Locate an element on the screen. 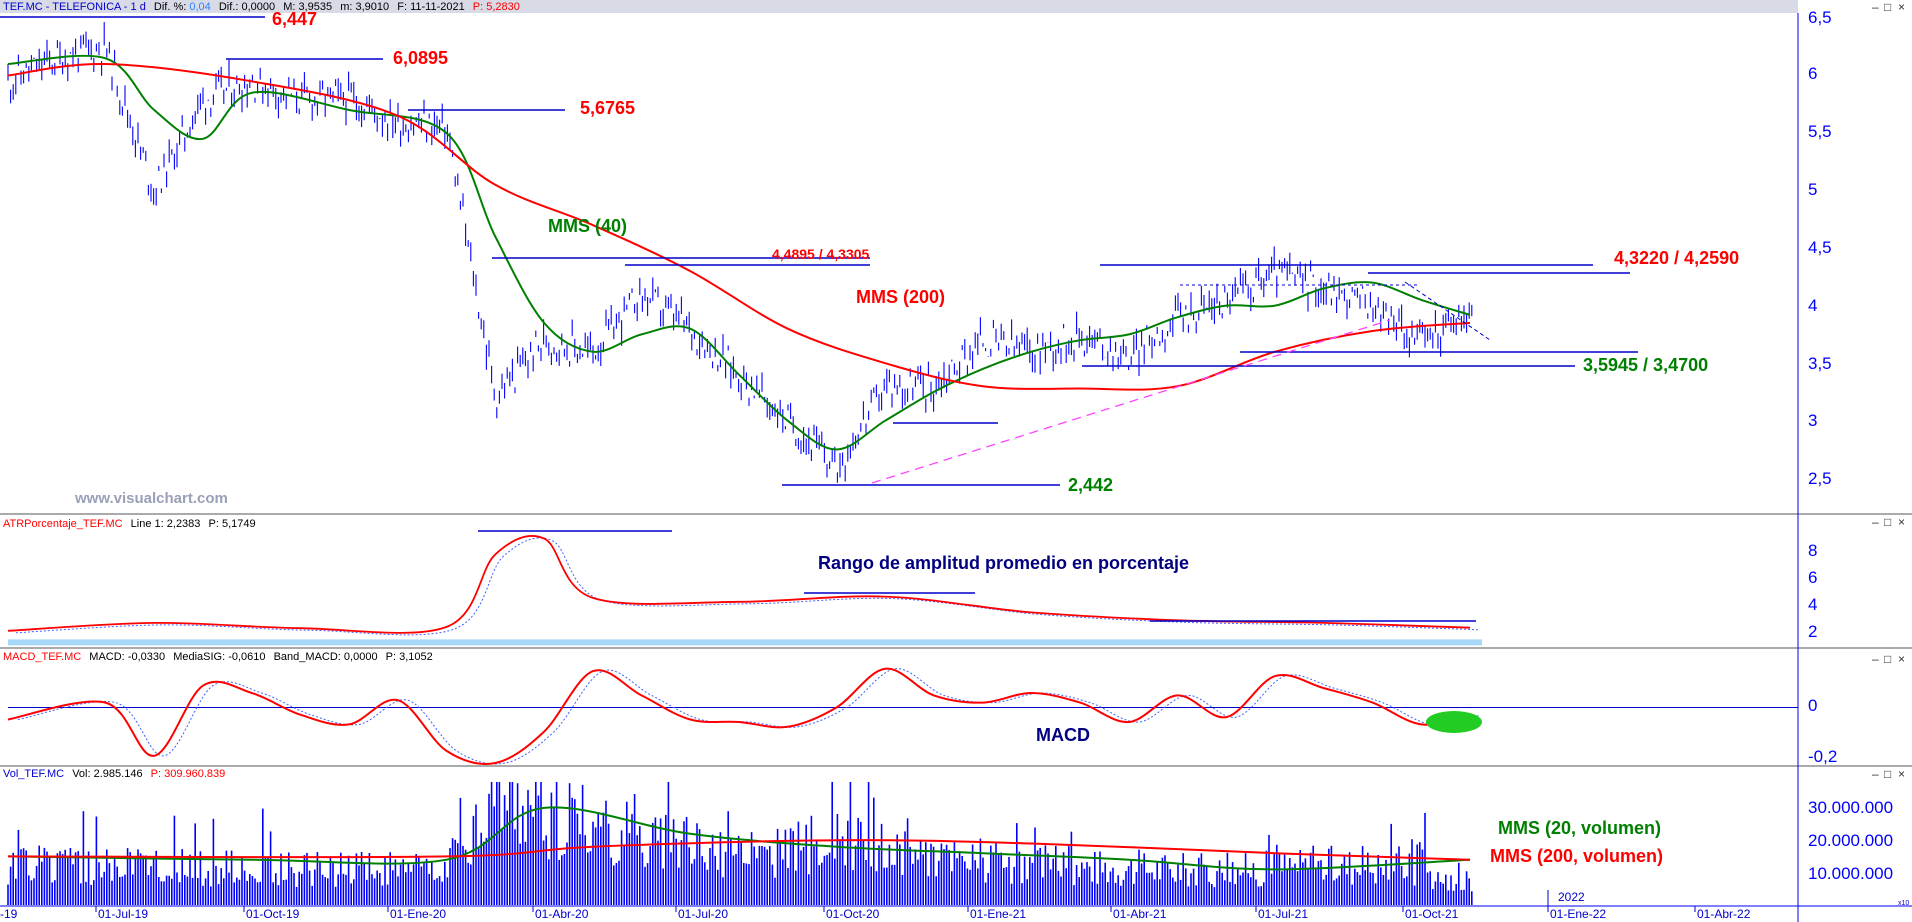 The height and width of the screenshot is (922, 1912). price-y-tick: 6 is located at coordinates (1812, 73).